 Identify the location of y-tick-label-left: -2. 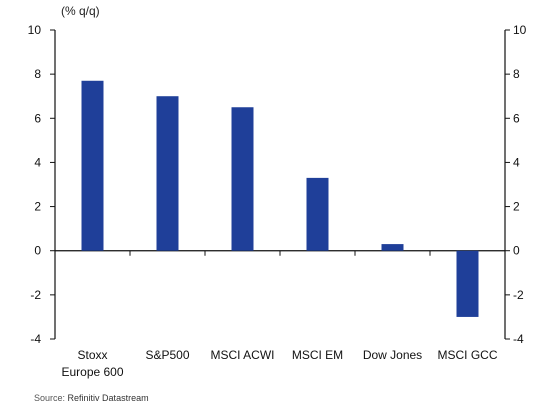
(35, 295).